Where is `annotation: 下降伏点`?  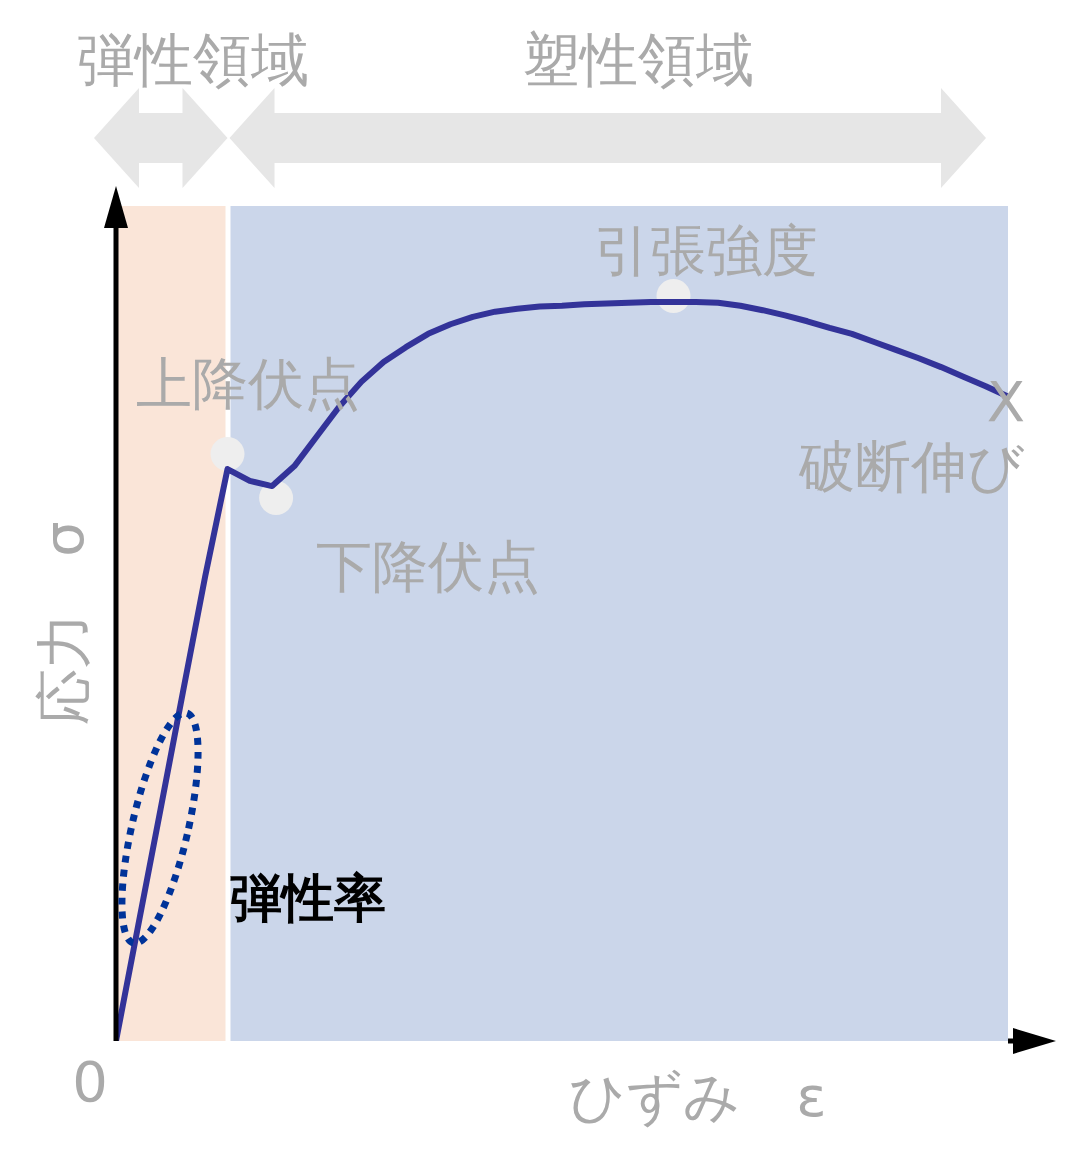
annotation: 下降伏点 is located at coordinates (428, 566).